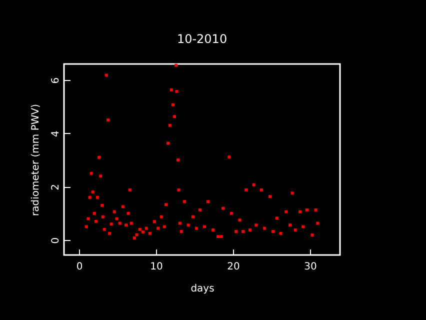  I want to click on x-axis-title: days, so click(202, 289).